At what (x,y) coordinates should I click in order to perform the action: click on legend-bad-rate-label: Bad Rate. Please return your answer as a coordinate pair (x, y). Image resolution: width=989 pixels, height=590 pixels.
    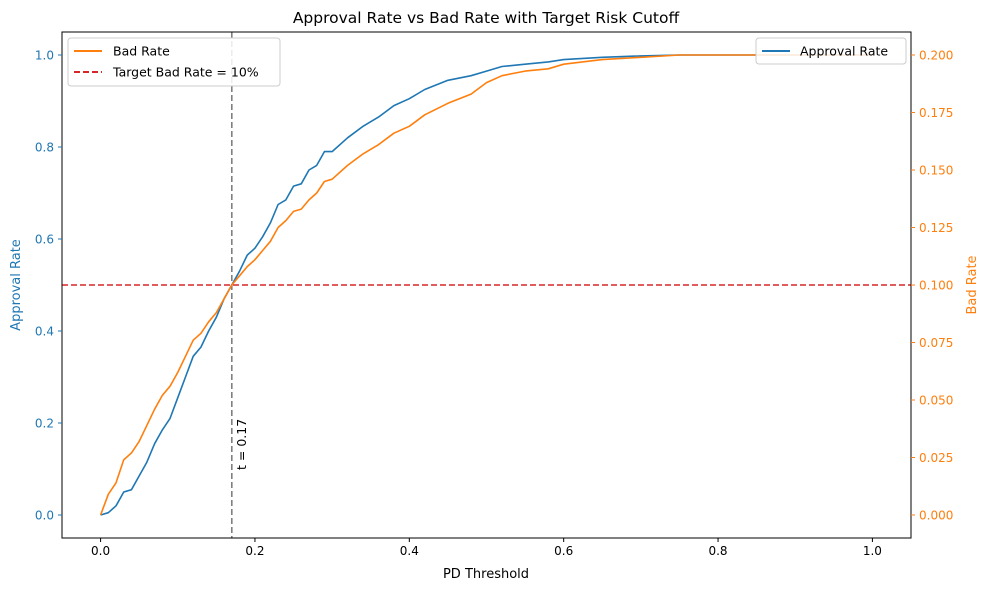
    Looking at the image, I should click on (141, 51).